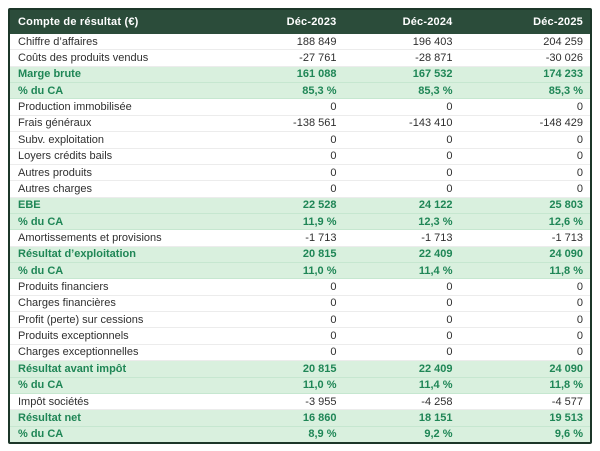 The width and height of the screenshot is (600, 451). I want to click on summary-row: % du CA 8,9 % 9,2 % 9,6 %, so click(300, 434).